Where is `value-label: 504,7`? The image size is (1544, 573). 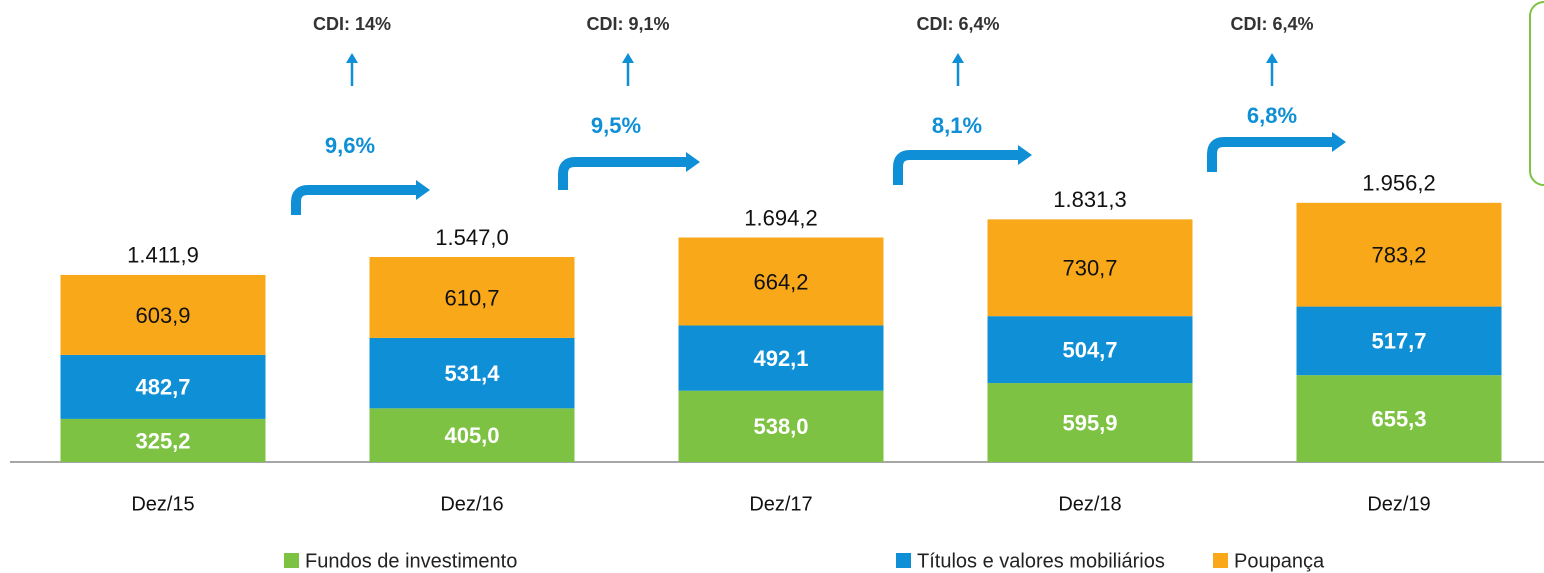 value-label: 504,7 is located at coordinates (1089, 349).